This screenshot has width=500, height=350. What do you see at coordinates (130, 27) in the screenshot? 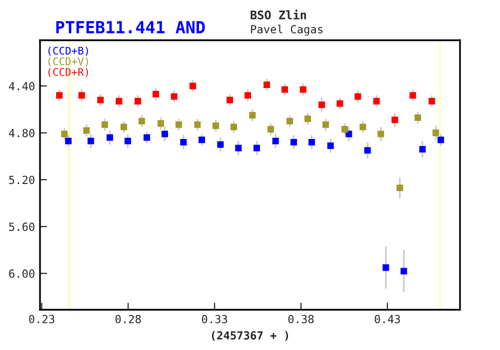
I see `chart-title: PTFEB11.441 AND` at bounding box center [130, 27].